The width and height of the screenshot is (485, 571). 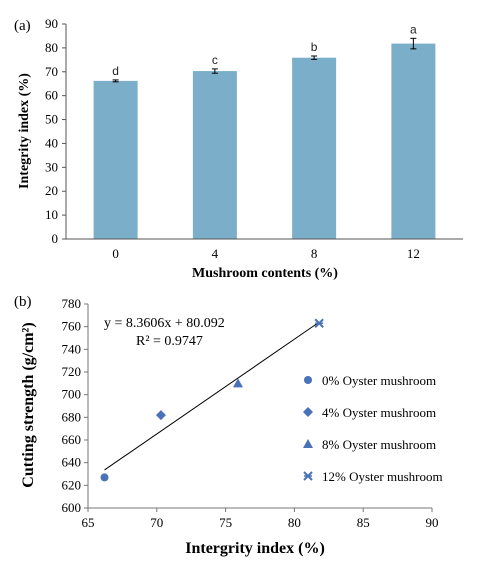 I want to click on panel-b-y-ticks: 600 620 640 660 680 700 720 740 760 780, so click(x=75, y=405).